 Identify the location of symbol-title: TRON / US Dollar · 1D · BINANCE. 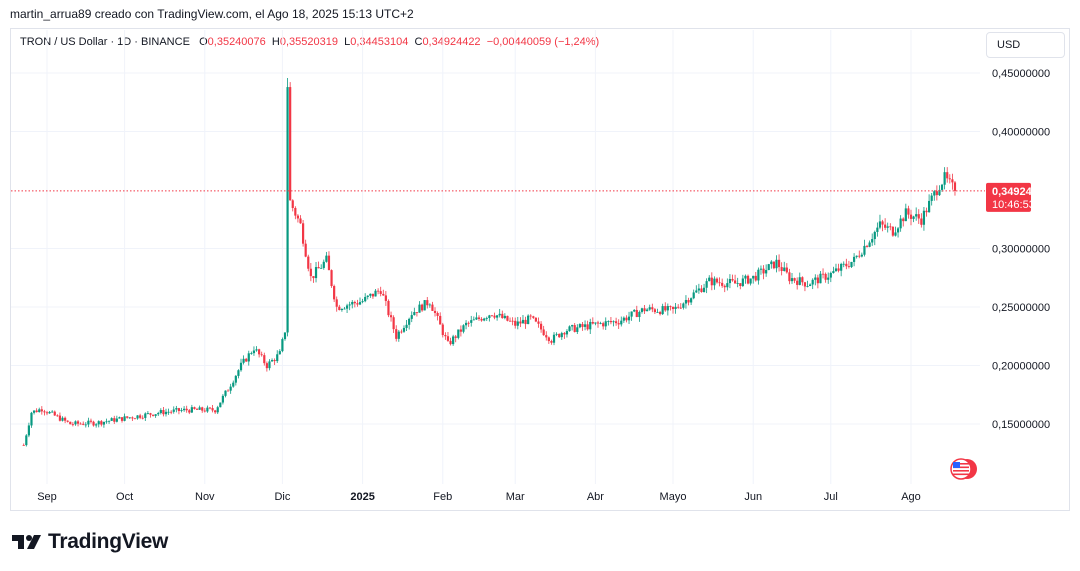
(105, 42).